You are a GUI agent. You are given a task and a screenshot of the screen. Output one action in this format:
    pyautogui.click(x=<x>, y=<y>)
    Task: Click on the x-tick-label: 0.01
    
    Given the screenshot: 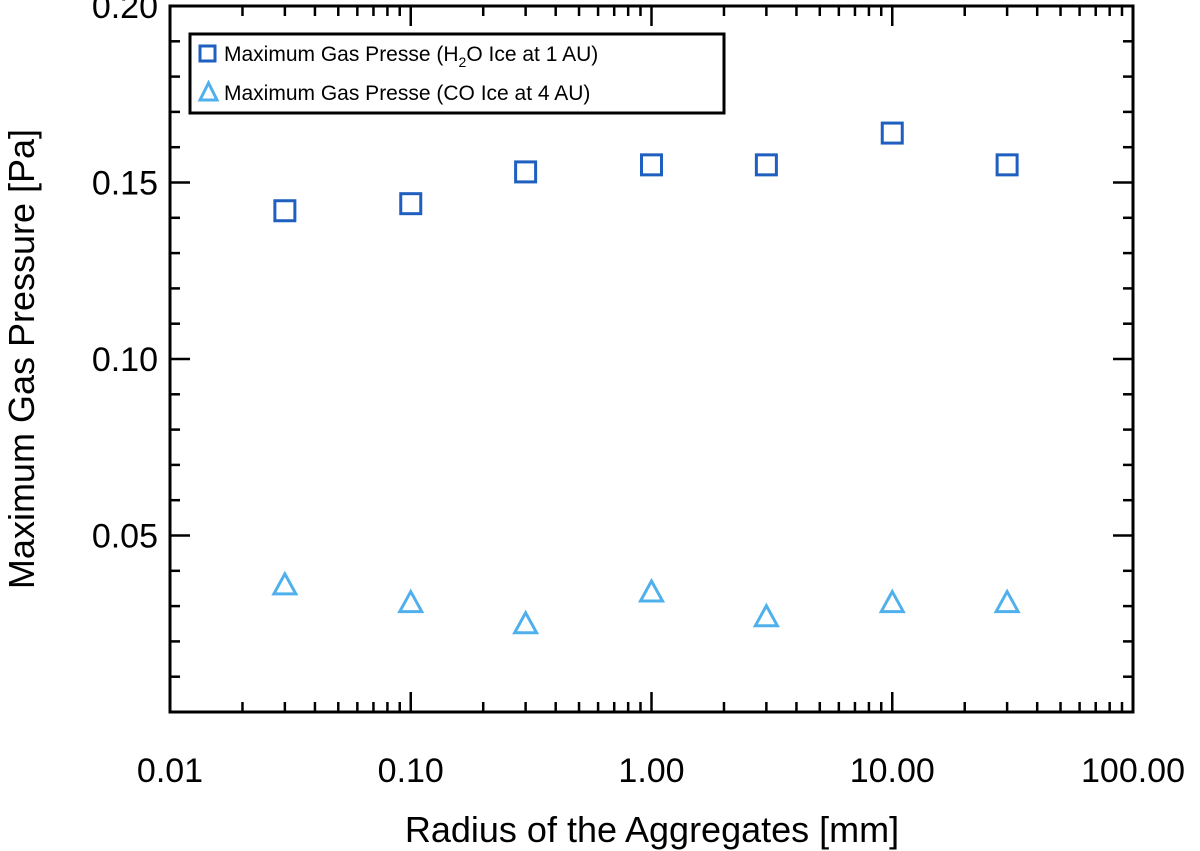 What is the action you would take?
    pyautogui.click(x=170, y=771)
    